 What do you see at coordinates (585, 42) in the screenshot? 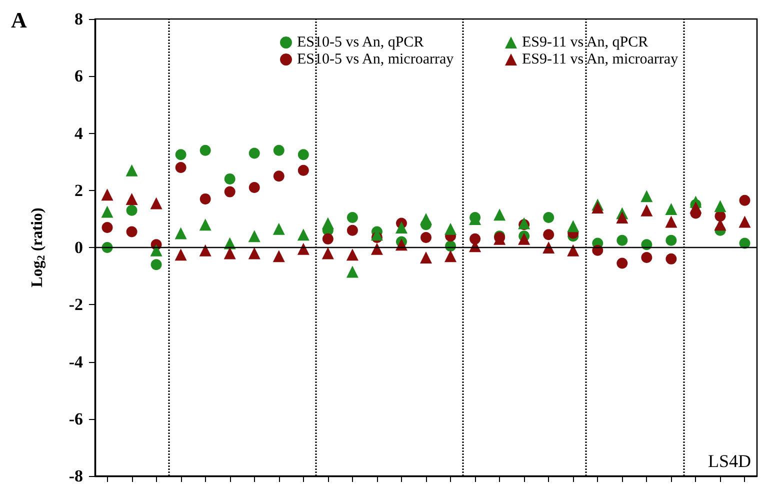
I see `legend-label: ES9-11 vs An, qPCR` at bounding box center [585, 42].